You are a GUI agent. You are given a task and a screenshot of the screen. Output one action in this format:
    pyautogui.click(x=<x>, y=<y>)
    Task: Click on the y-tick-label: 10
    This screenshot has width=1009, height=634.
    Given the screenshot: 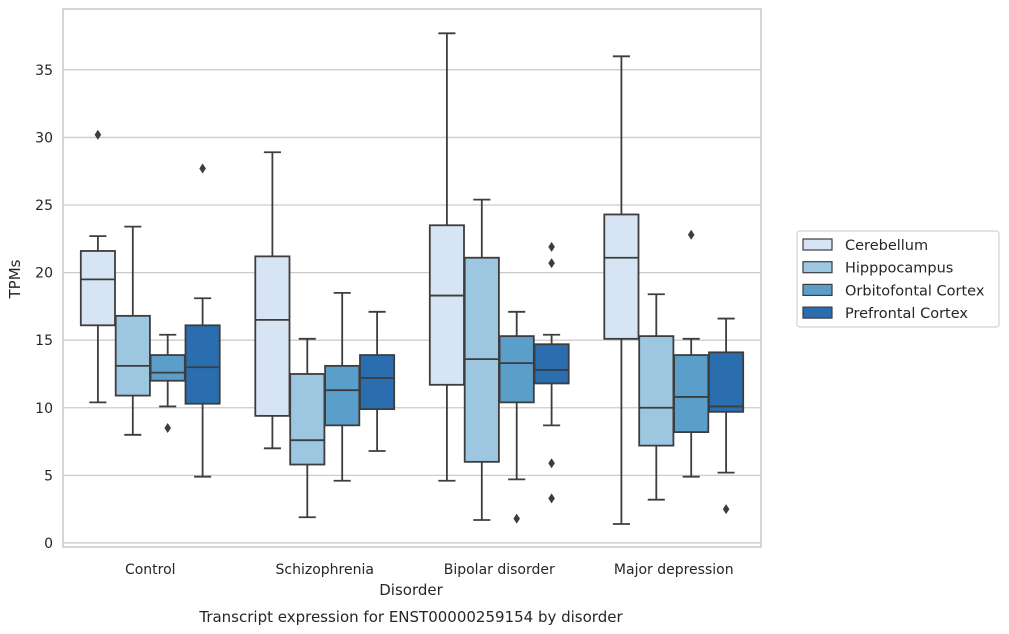 What is the action you would take?
    pyautogui.click(x=44, y=409)
    